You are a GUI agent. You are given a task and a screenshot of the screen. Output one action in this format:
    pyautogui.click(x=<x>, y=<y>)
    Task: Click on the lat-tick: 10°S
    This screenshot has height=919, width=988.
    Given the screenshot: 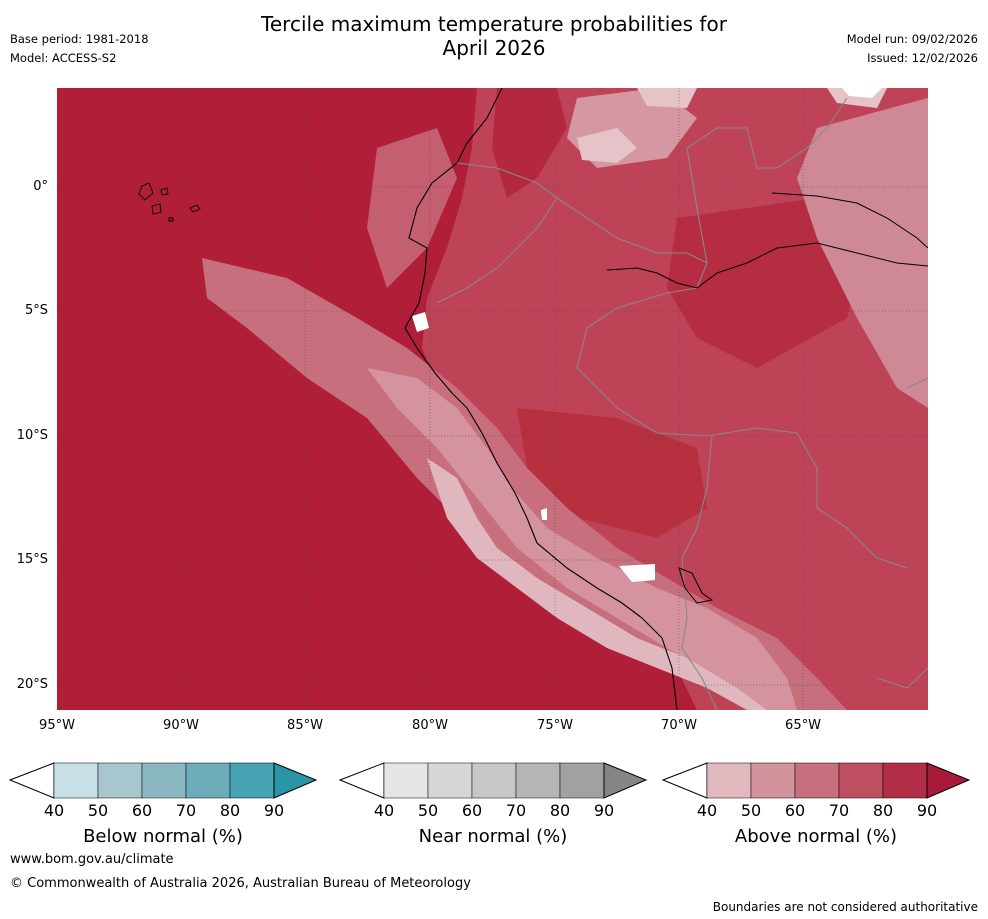 What is the action you would take?
    pyautogui.click(x=32, y=435)
    